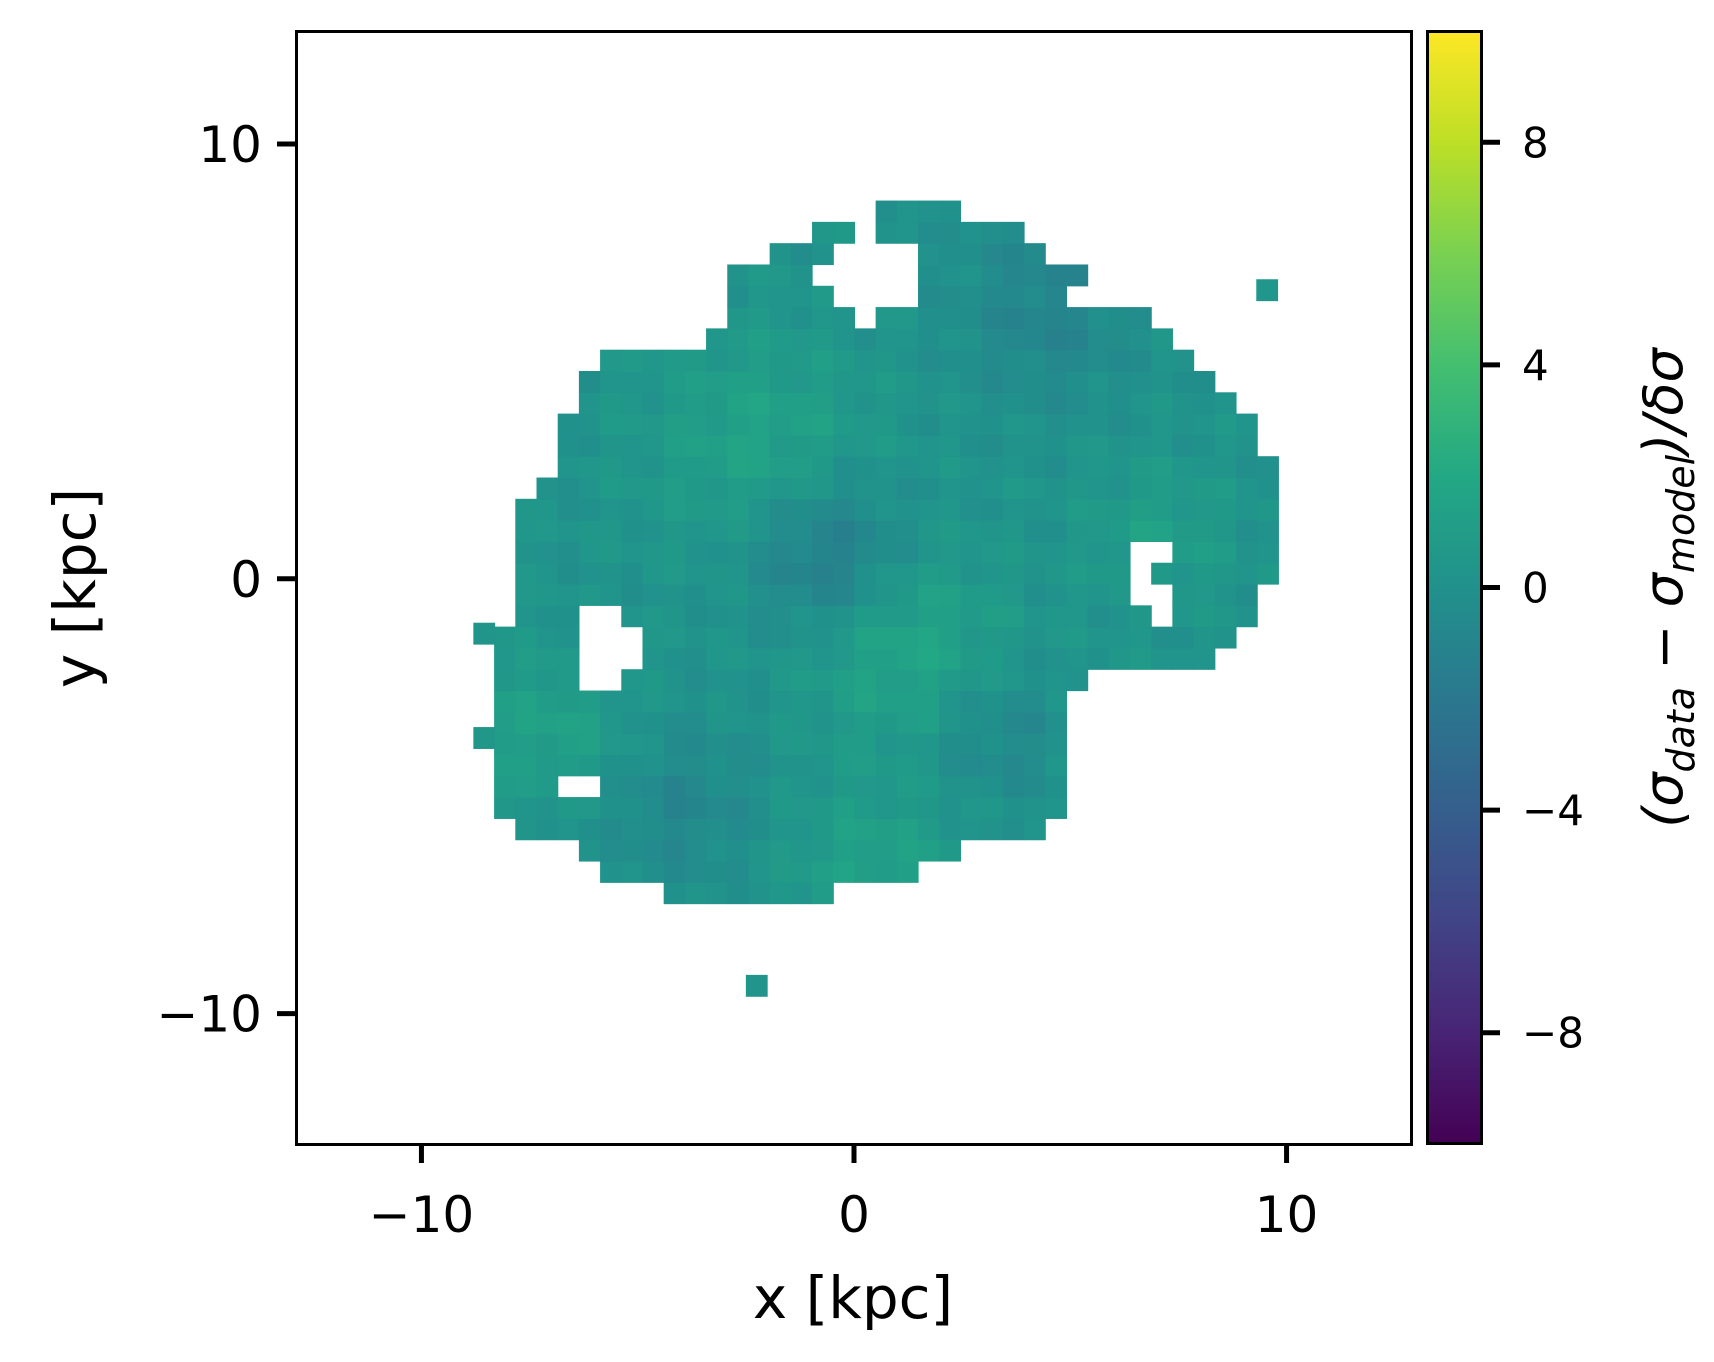 The image size is (1714, 1362). Describe the element at coordinates (1454, 587) in the screenshot. I see `colorbar-frame` at that location.